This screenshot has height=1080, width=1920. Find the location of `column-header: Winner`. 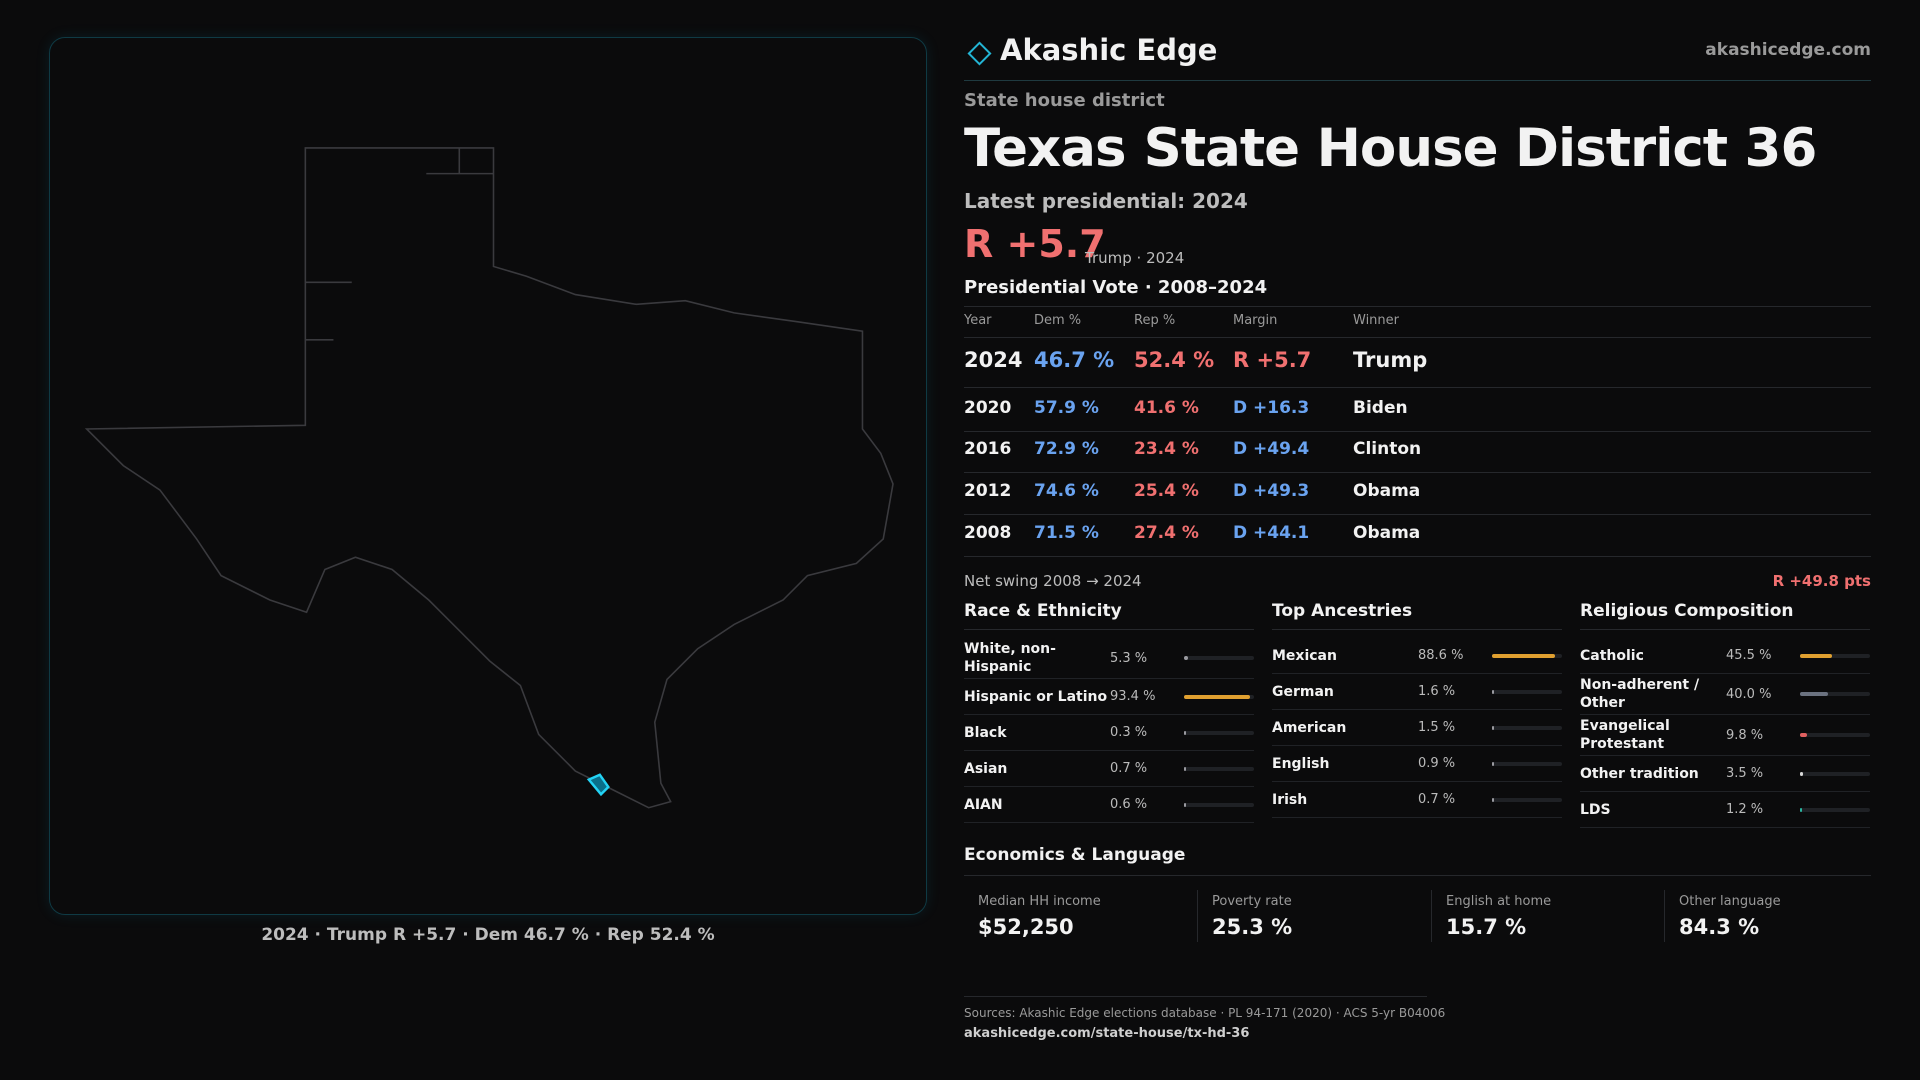

column-header: Winner is located at coordinates (1376, 320).